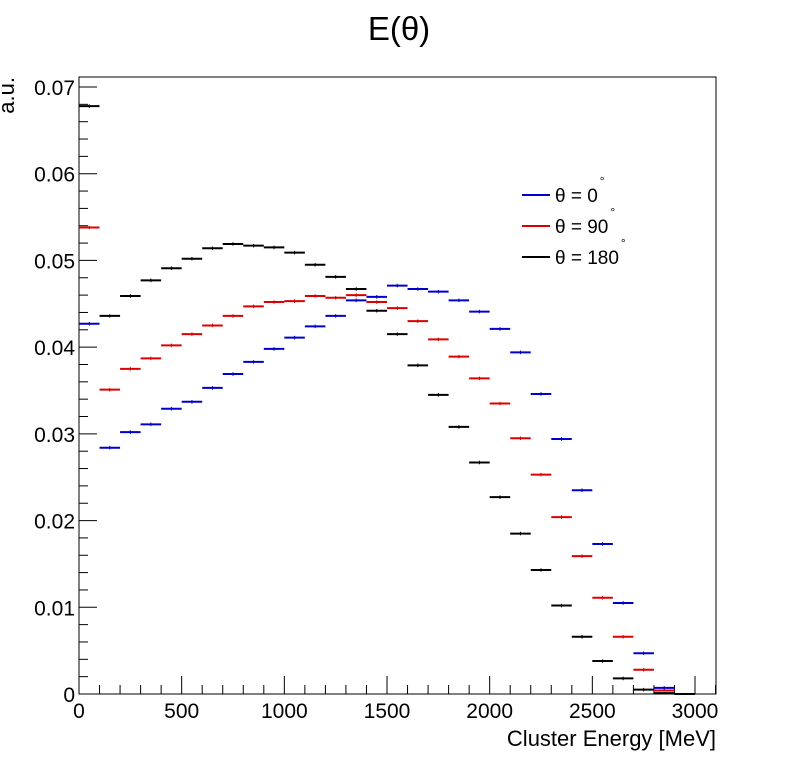  Describe the element at coordinates (79, 711) in the screenshot. I see `x-tick-label: 0` at that location.